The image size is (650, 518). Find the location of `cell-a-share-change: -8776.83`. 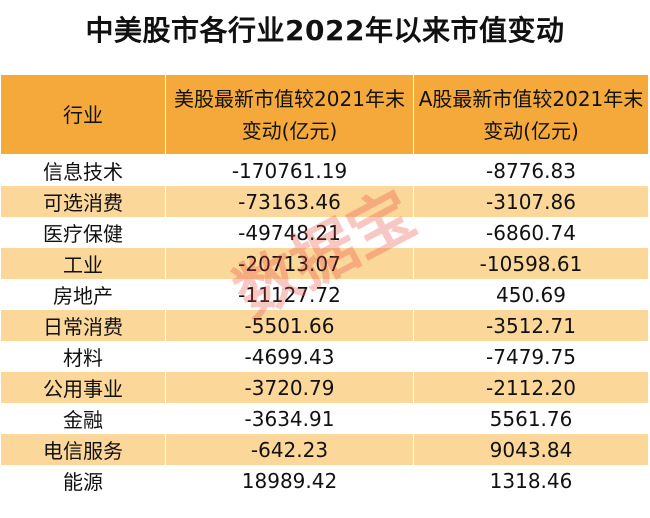

cell-a-share-change: -8776.83 is located at coordinates (531, 170).